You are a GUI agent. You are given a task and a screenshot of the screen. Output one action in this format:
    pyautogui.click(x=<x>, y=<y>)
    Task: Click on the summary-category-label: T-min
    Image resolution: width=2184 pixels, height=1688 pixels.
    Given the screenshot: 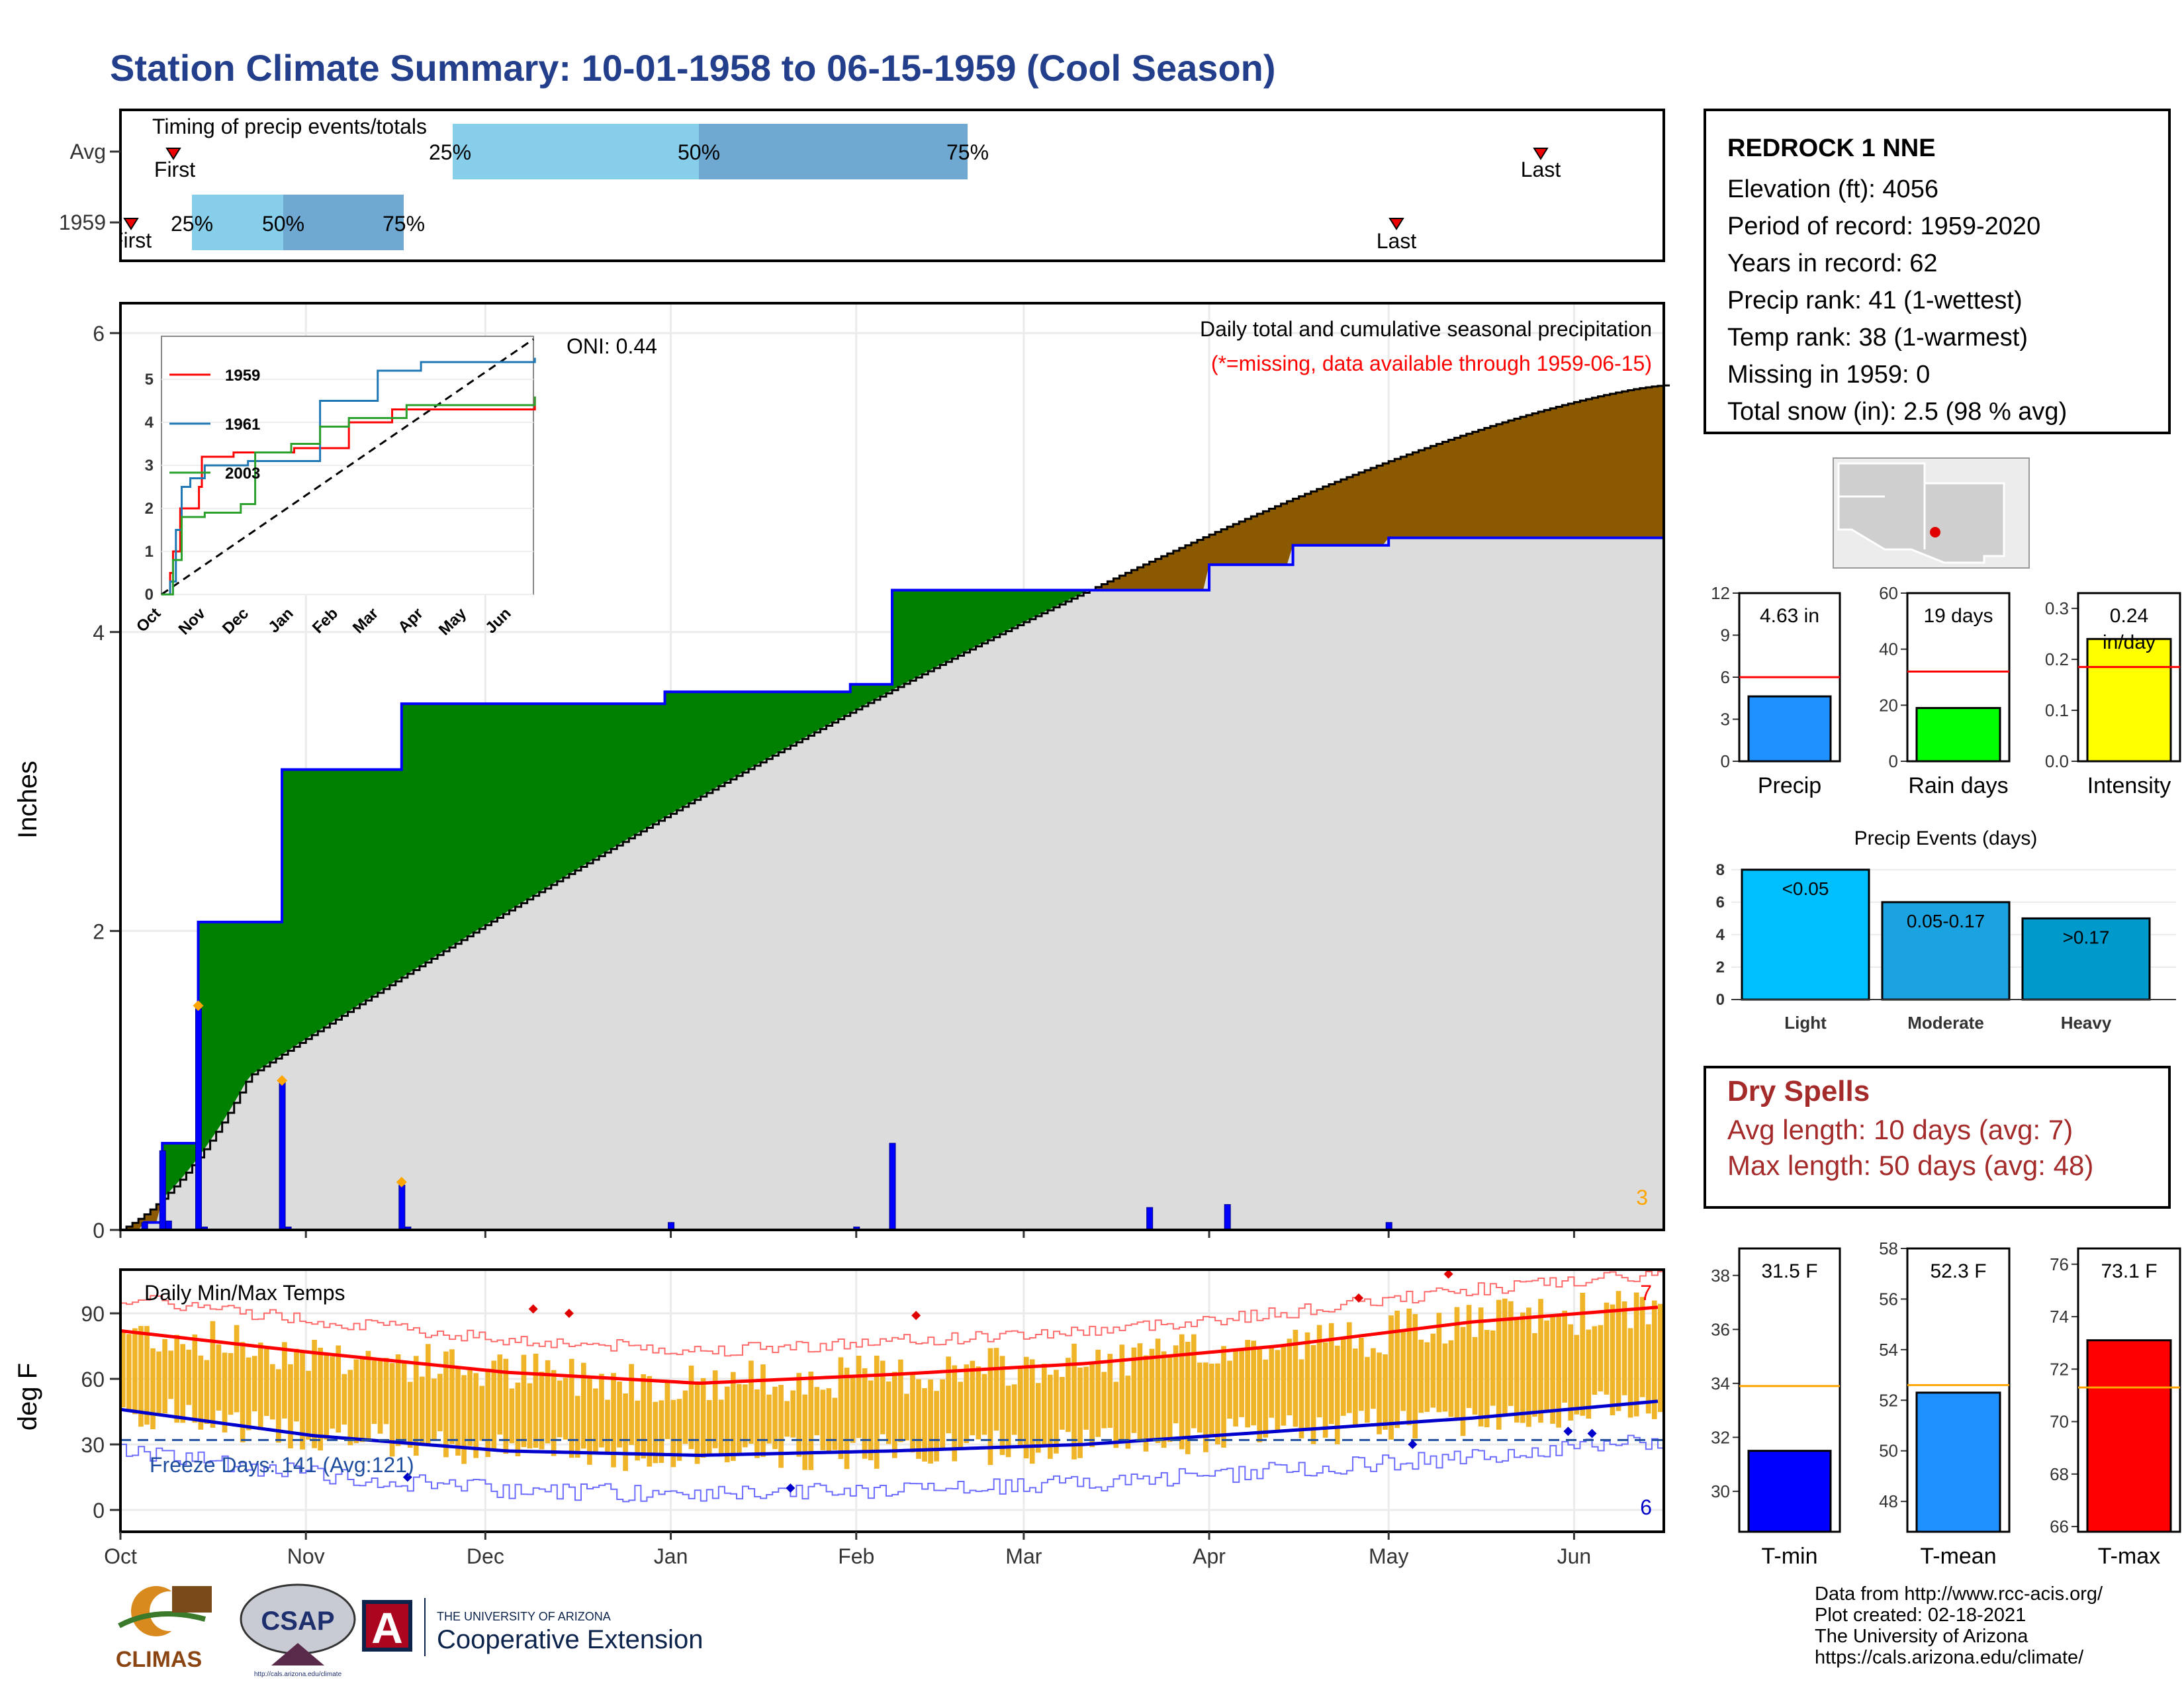 What is the action you would take?
    pyautogui.click(x=1790, y=1556)
    